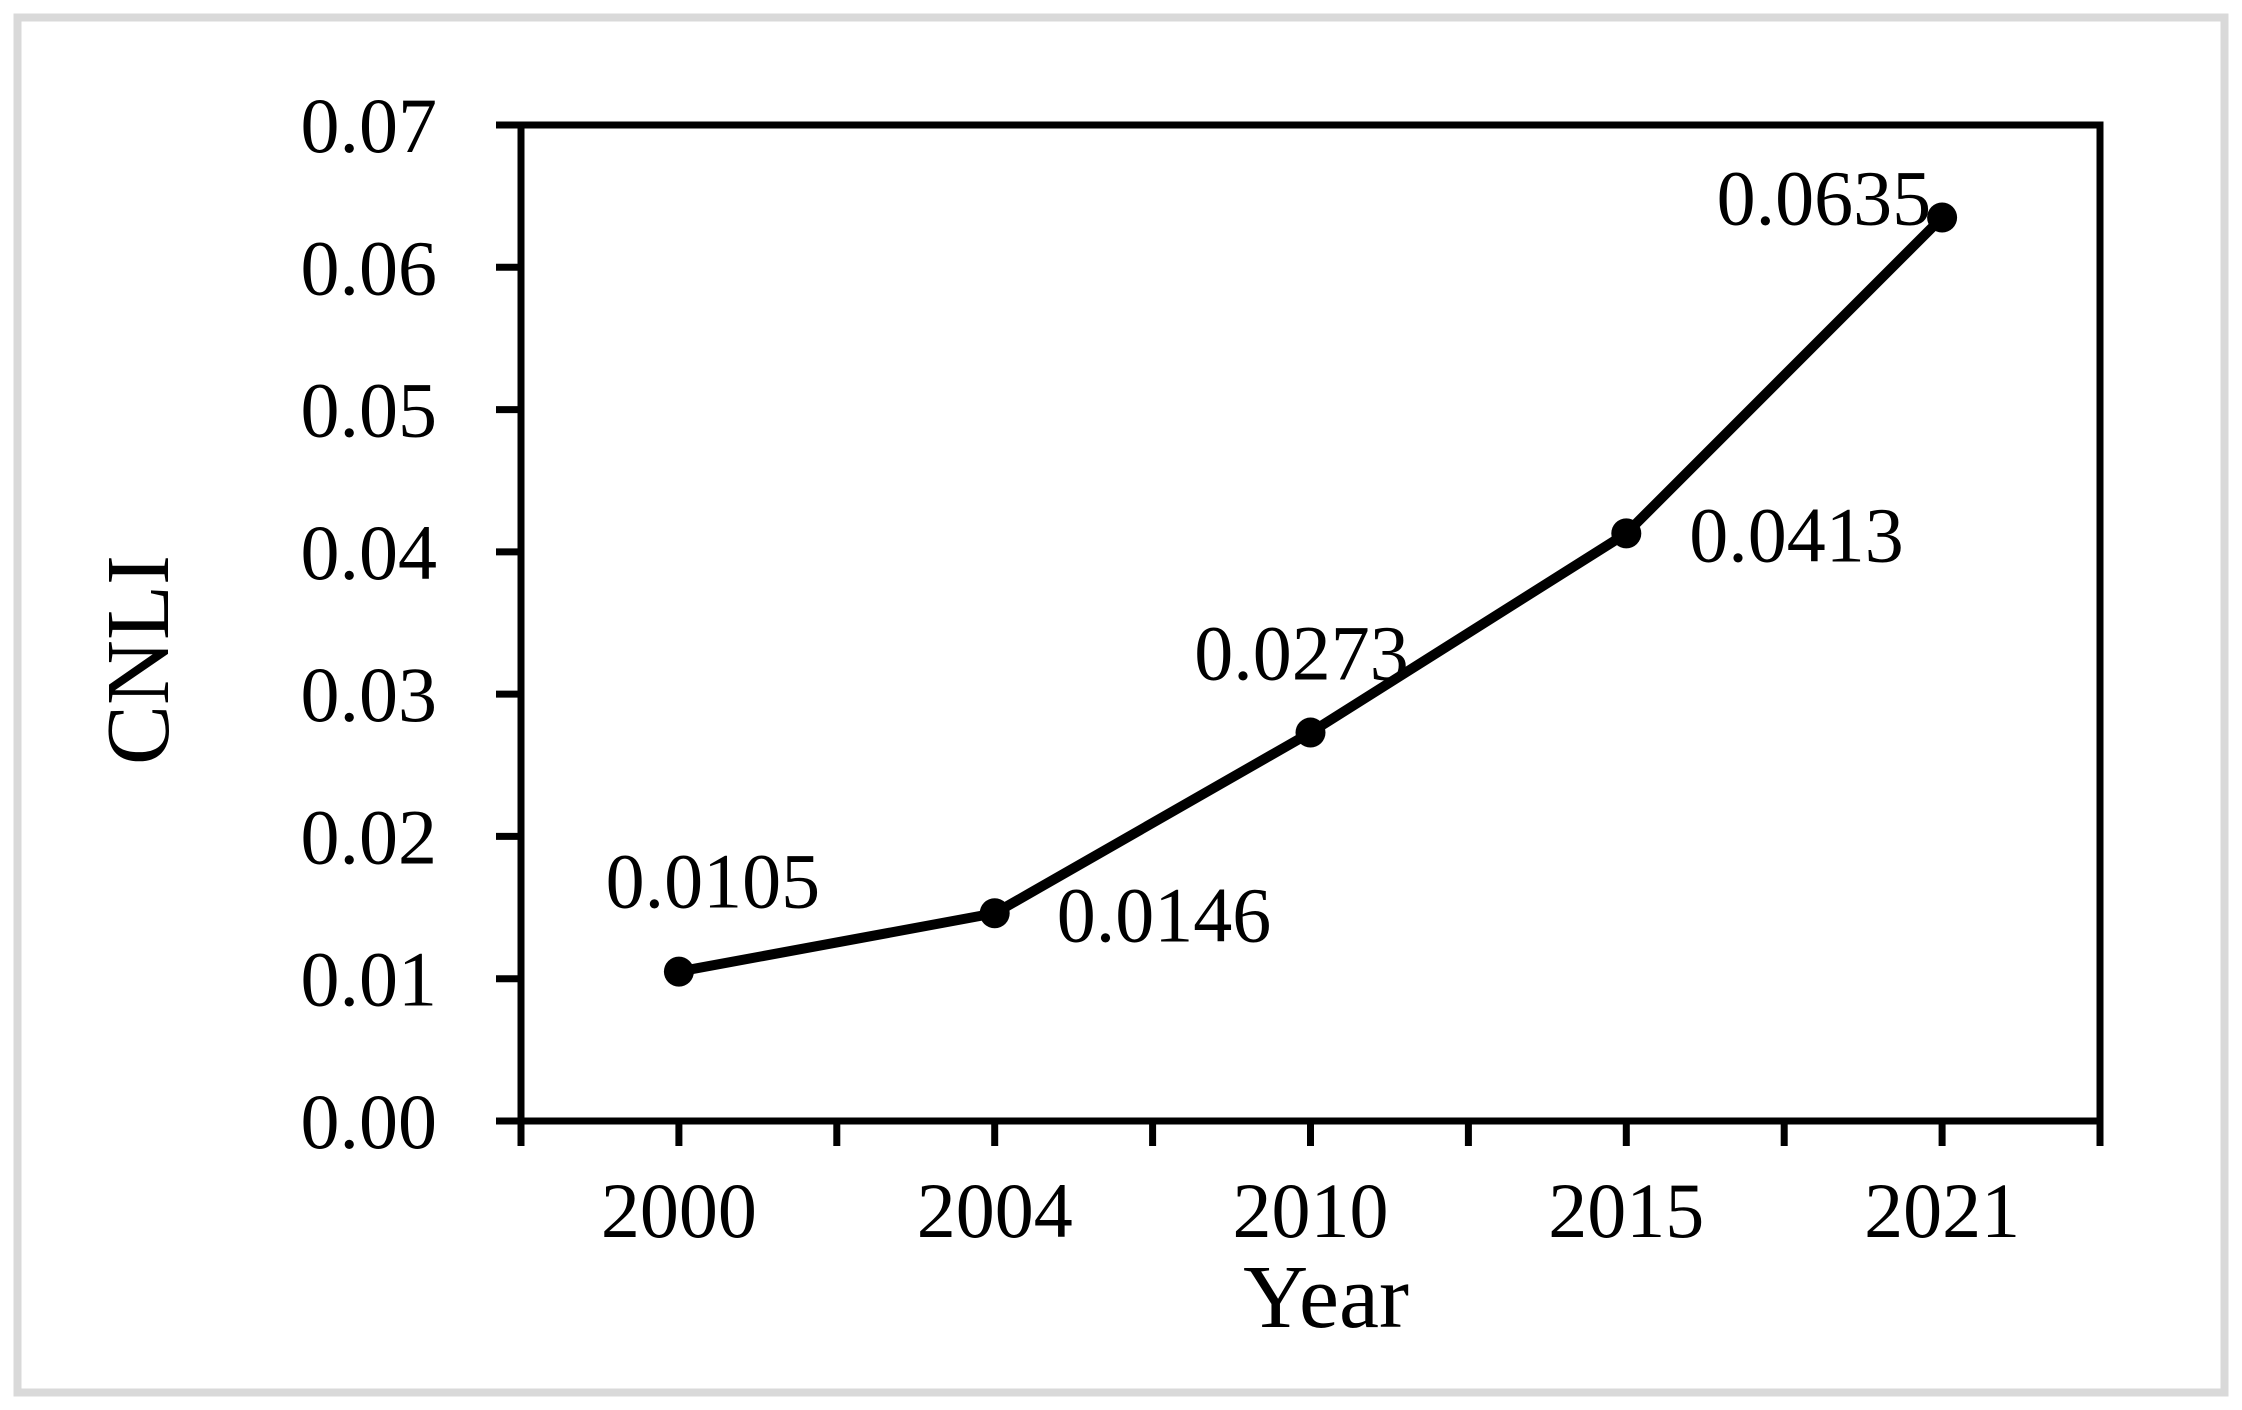 The height and width of the screenshot is (1410, 2242). Describe the element at coordinates (995, 1210) in the screenshot. I see `x-tick-label: 2004` at that location.